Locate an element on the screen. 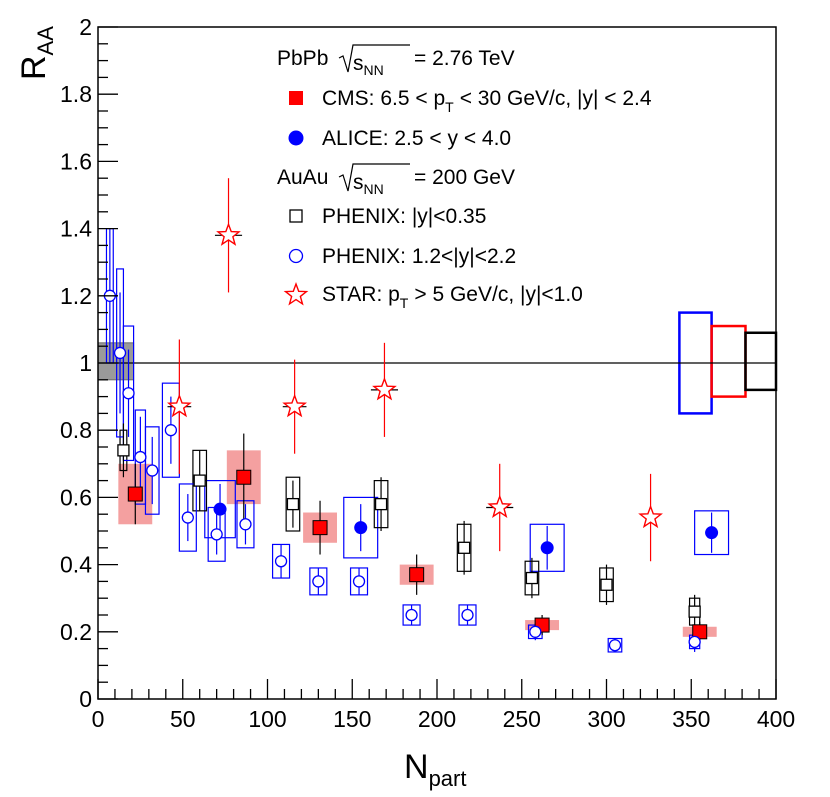 This screenshot has height=797, width=830. x-axis-title: Npart is located at coordinates (435, 769).